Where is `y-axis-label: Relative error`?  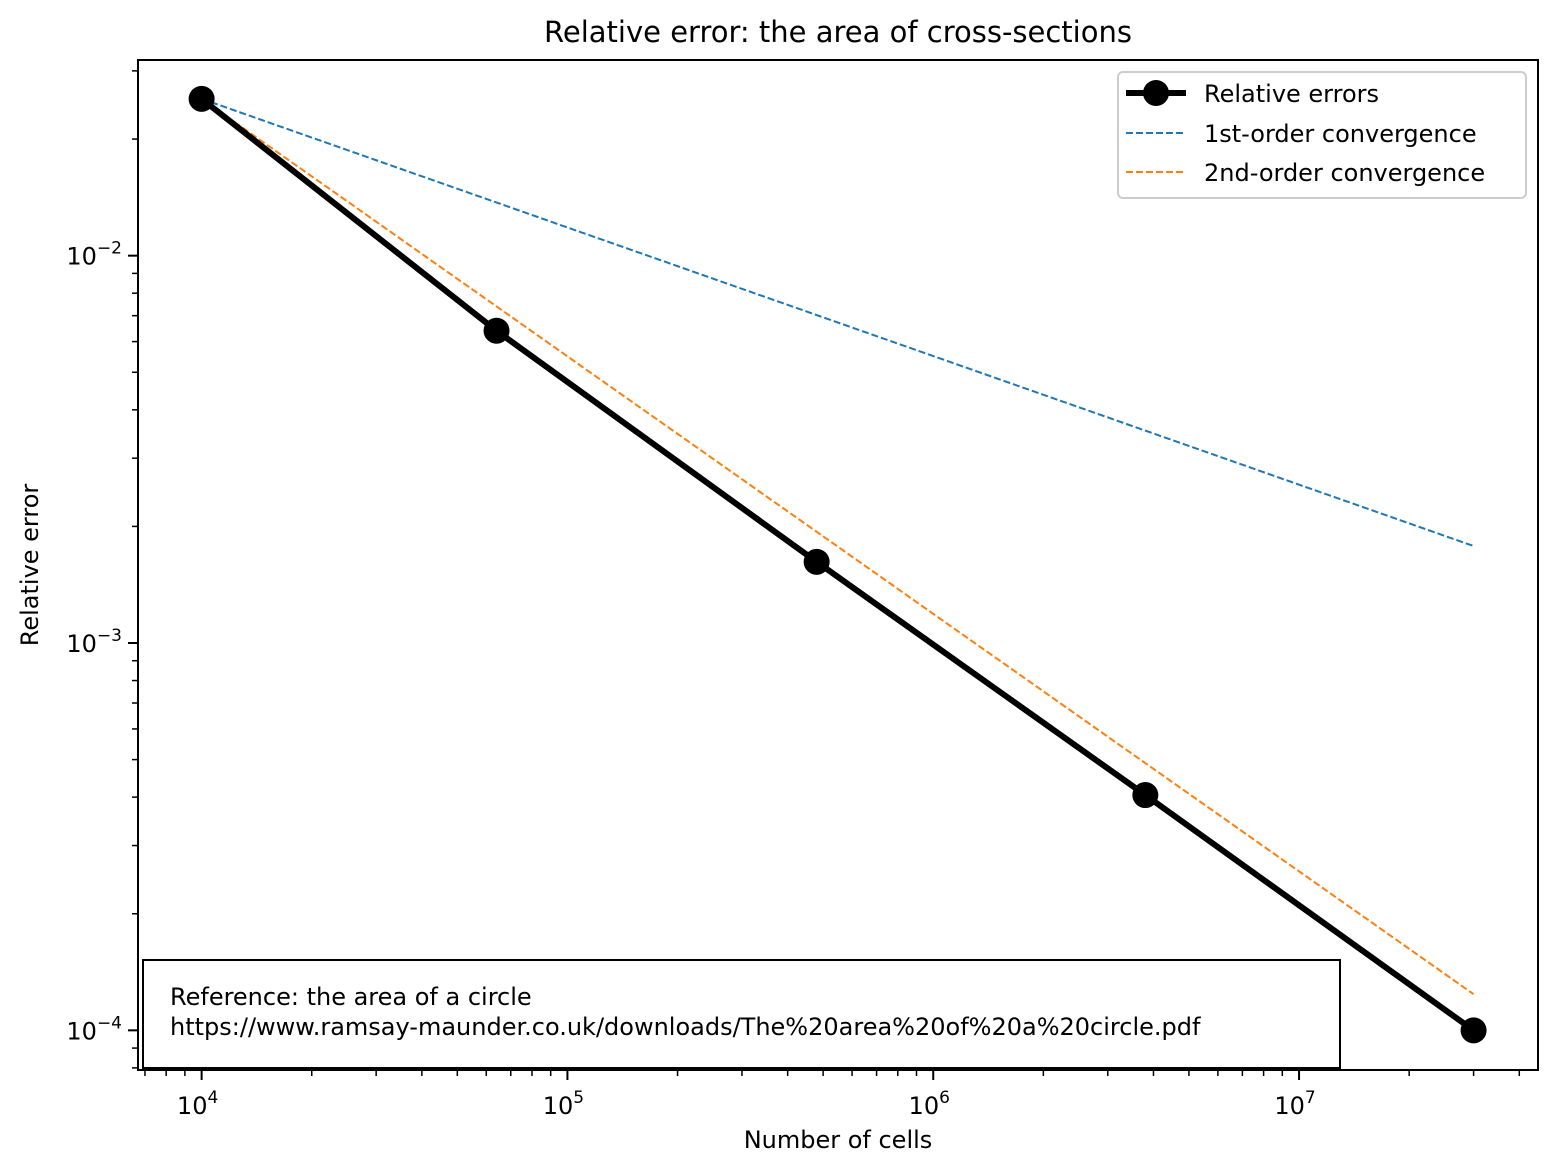 y-axis-label: Relative error is located at coordinates (30, 565).